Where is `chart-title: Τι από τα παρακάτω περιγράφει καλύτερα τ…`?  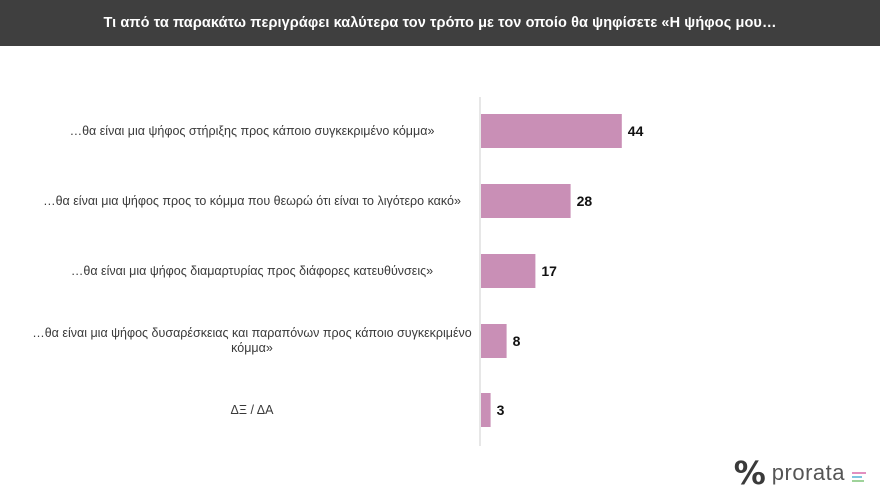
chart-title: Τι από τα παρακάτω περιγράφει καλύτερα τ… is located at coordinates (440, 23).